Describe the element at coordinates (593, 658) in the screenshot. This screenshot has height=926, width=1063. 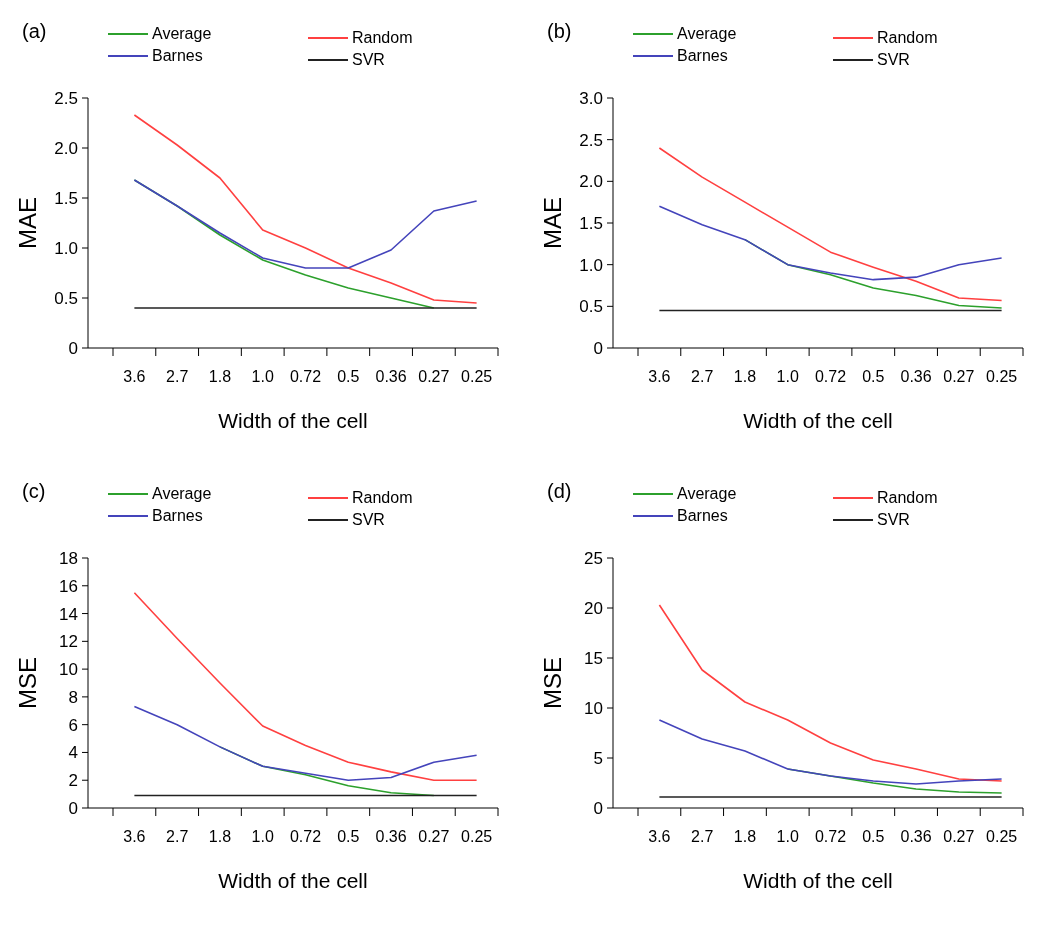
I see `y-tick-label: 15` at that location.